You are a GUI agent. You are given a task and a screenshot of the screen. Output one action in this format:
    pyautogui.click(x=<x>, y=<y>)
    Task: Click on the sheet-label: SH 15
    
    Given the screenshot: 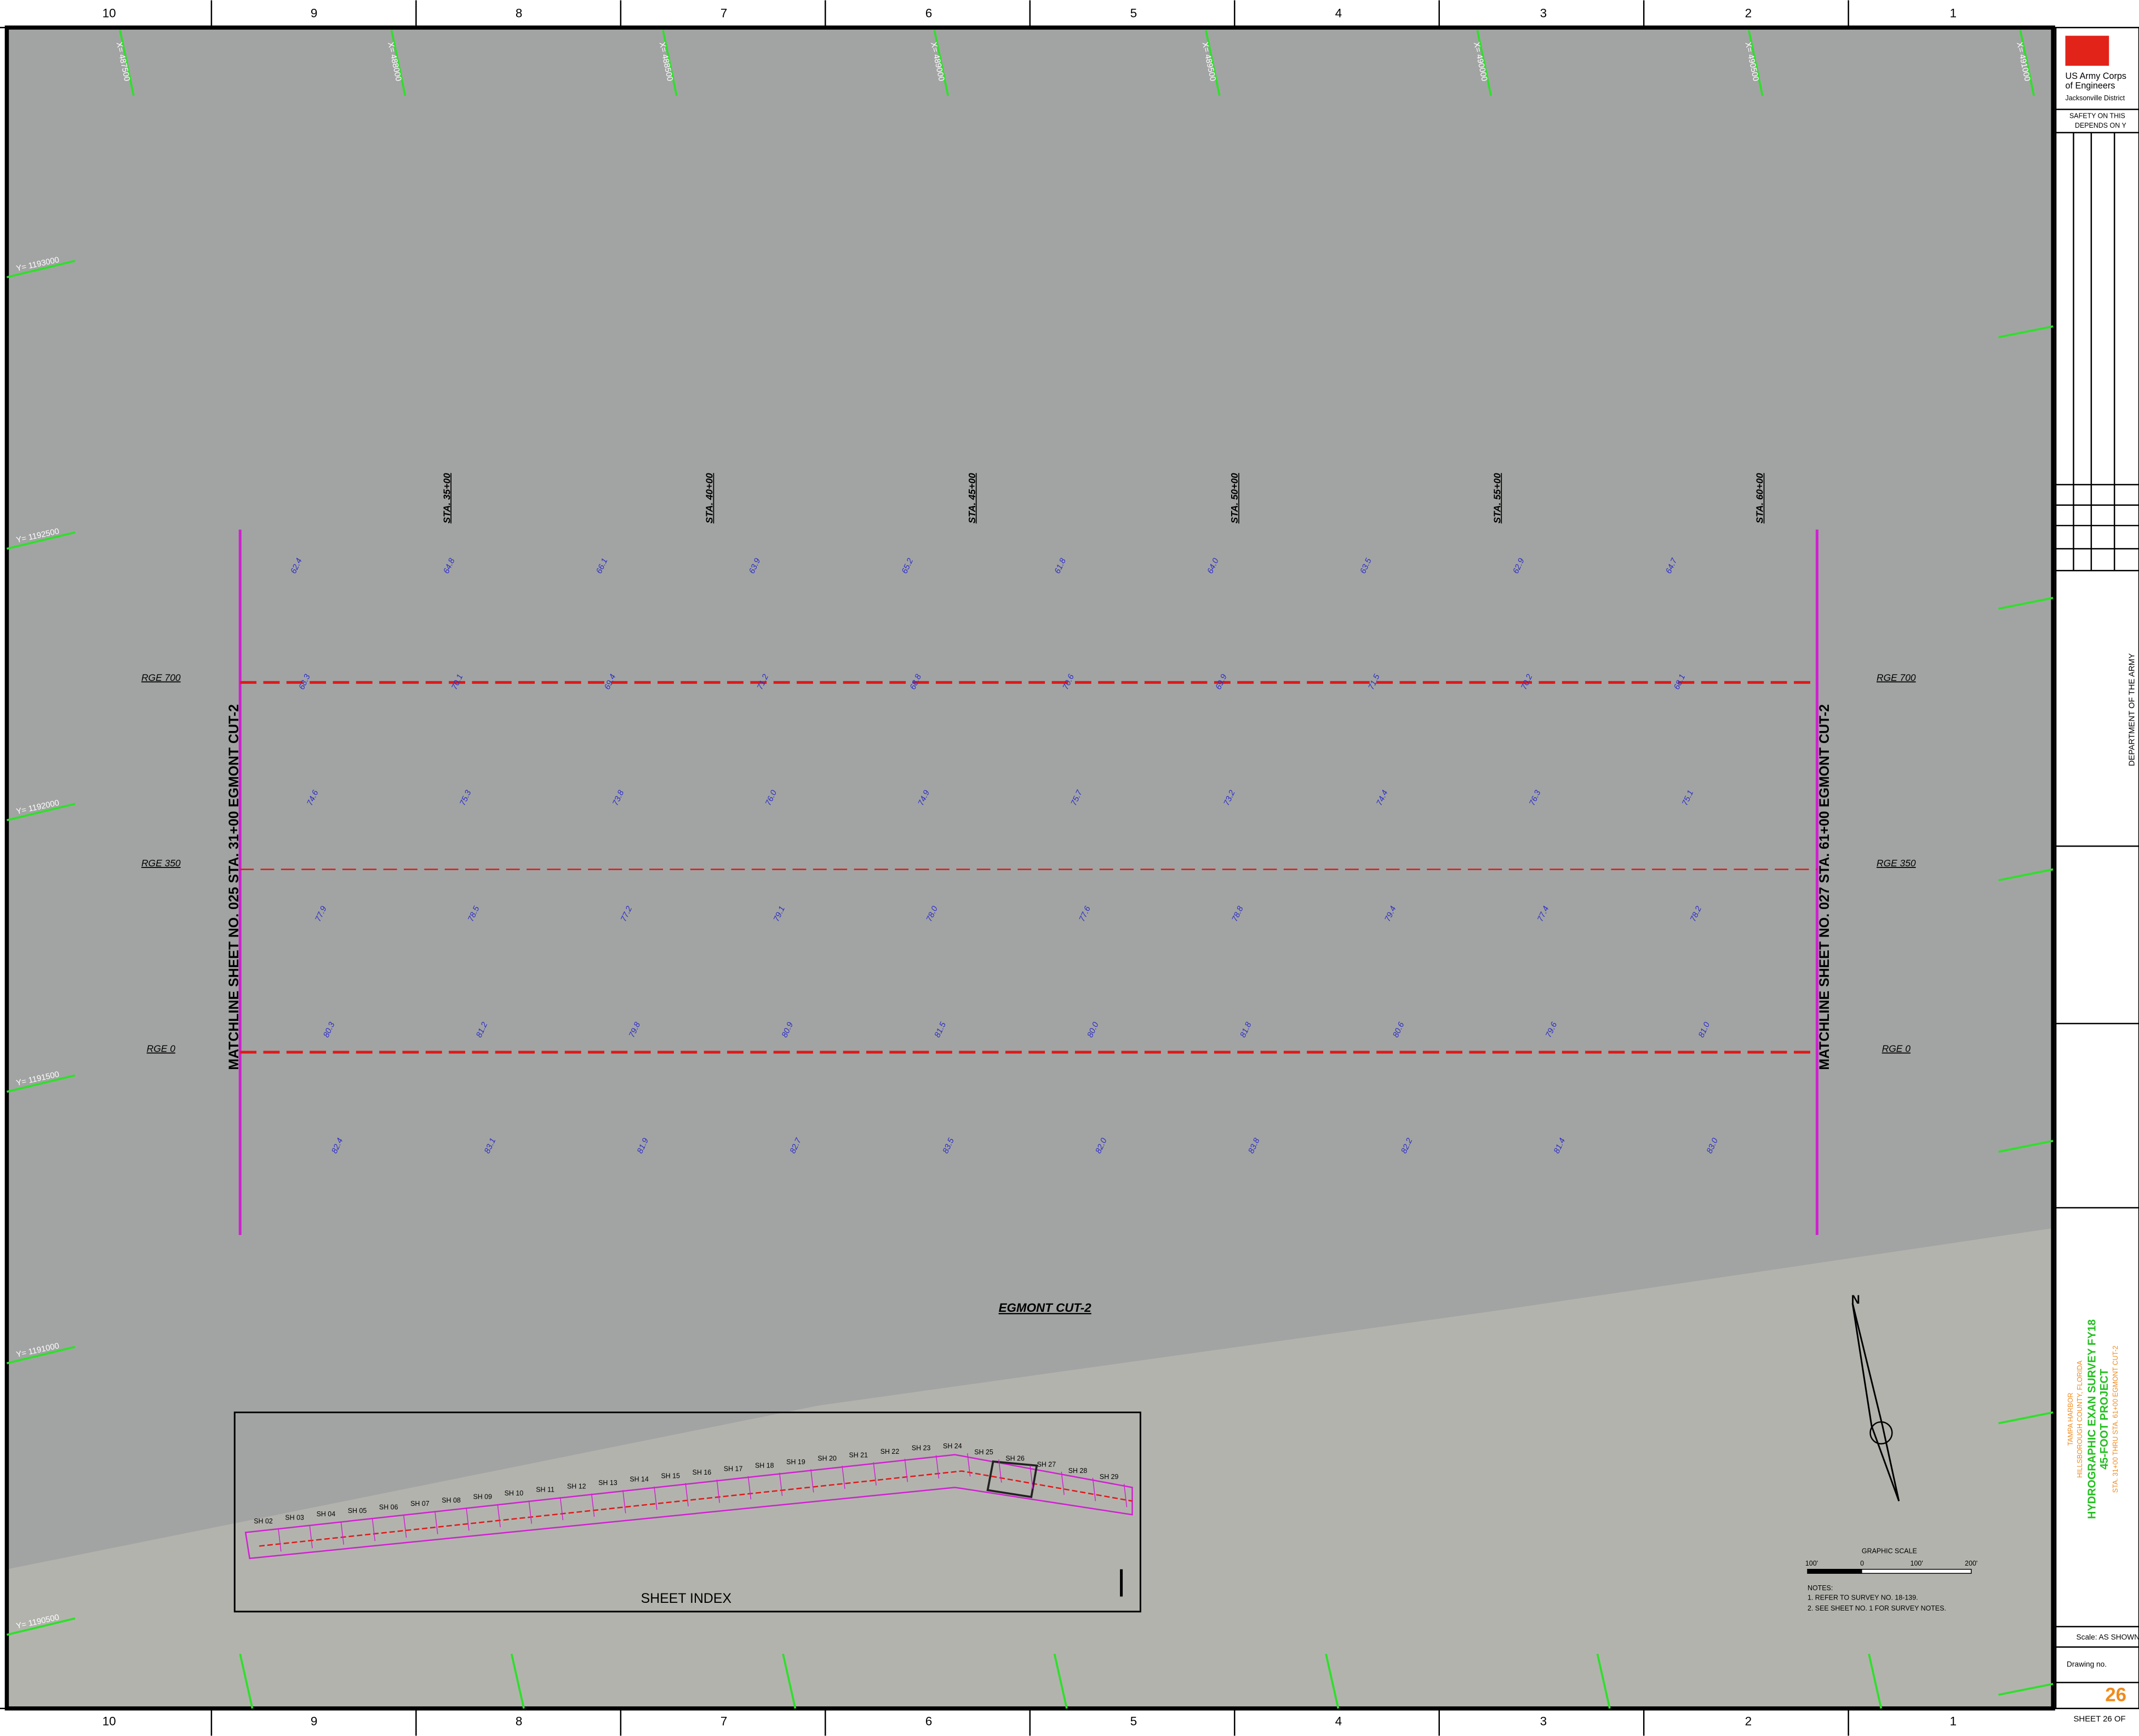 What is the action you would take?
    pyautogui.click(x=671, y=1476)
    